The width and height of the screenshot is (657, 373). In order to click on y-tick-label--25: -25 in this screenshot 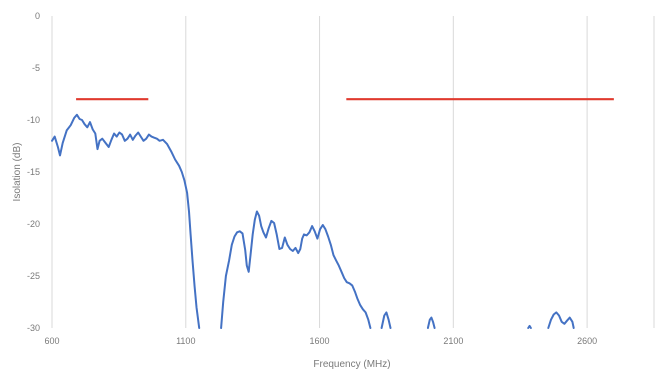, I will do `click(33, 276)`.